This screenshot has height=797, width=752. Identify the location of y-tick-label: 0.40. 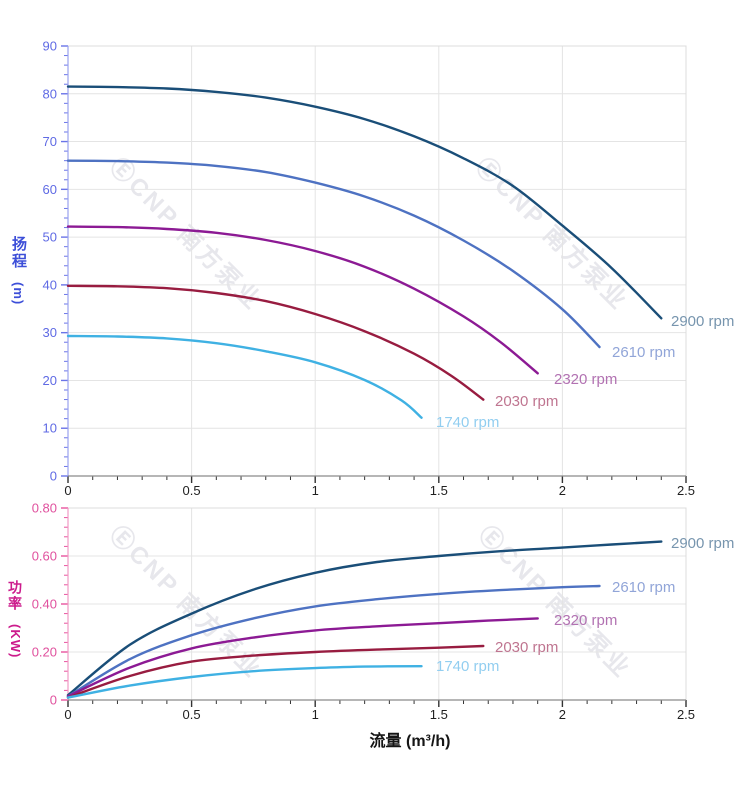
(44, 604).